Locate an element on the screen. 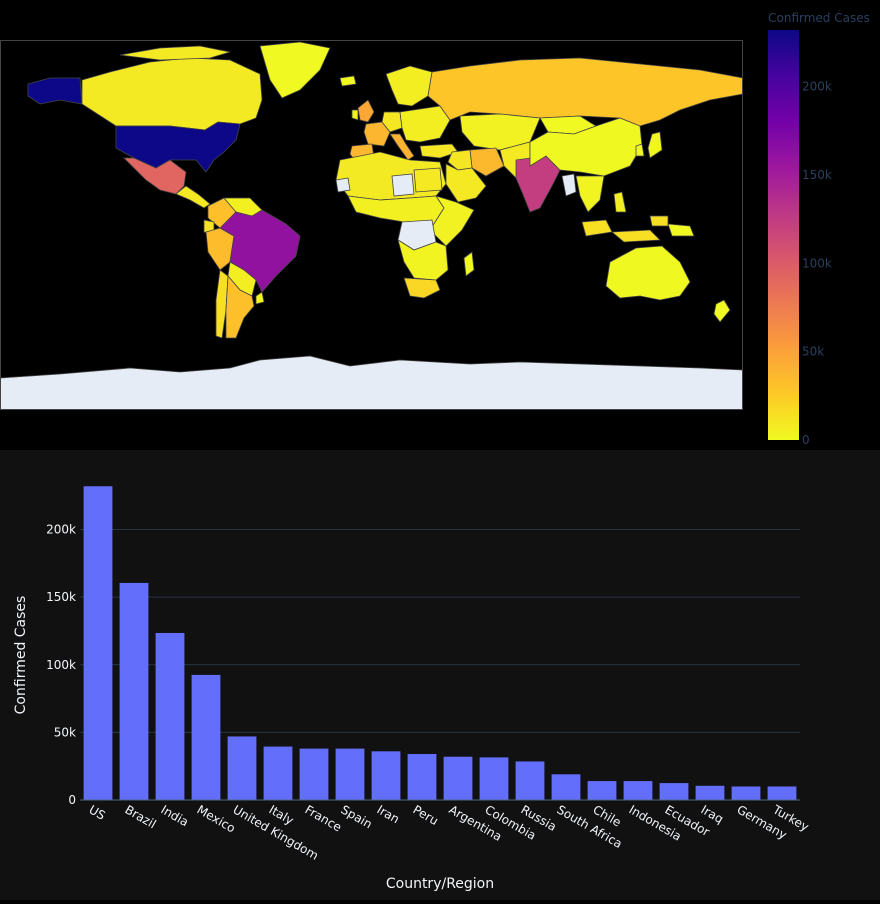 The width and height of the screenshot is (880, 904). y-tick-label: 100k is located at coordinates (61, 665).